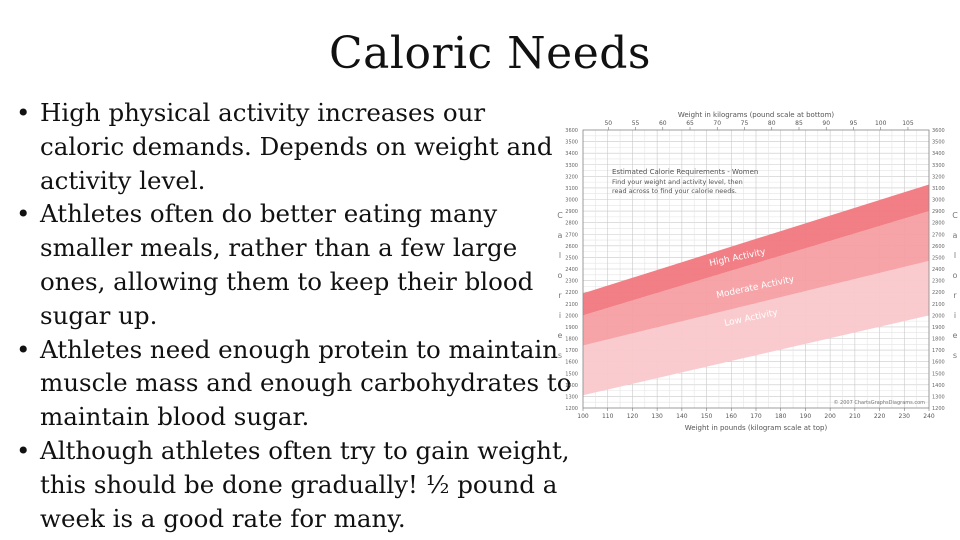 Image resolution: width=960 pixels, height=540 pixels. I want to click on y-tick-label-left: 1700, so click(571, 351).